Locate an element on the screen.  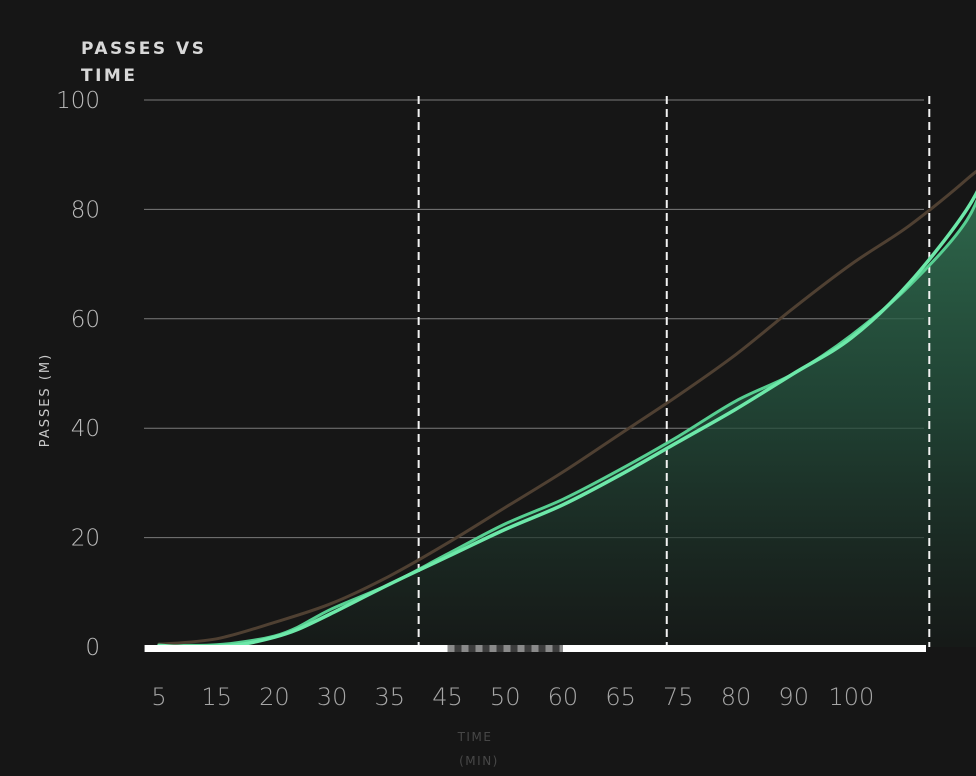
timeline-segment-2-checkered is located at coordinates (505, 648).